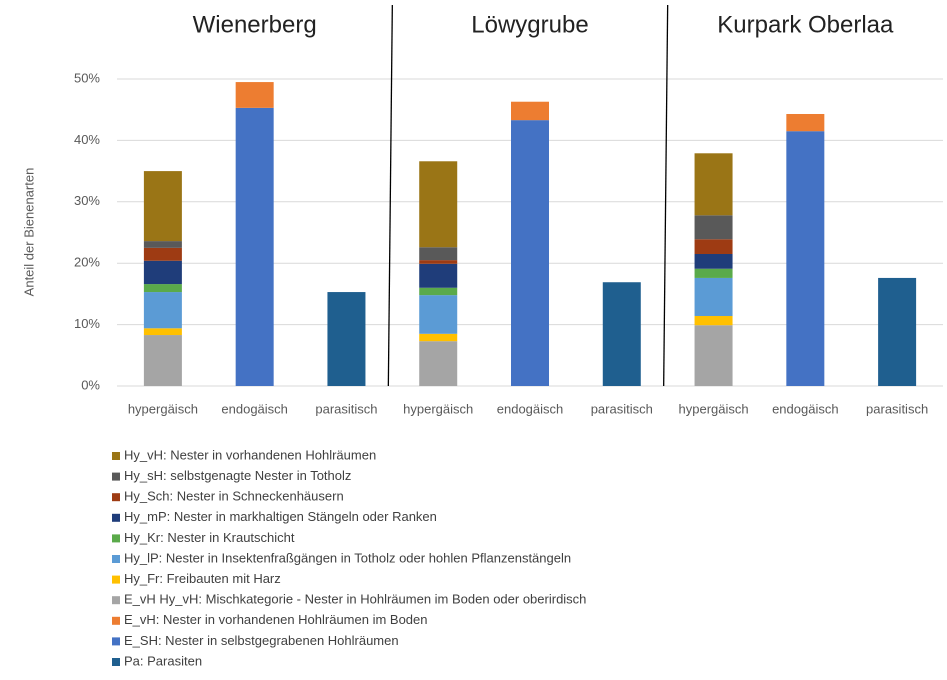 This screenshot has height=680, width=947. Describe the element at coordinates (87, 200) in the screenshot. I see `y-tick-label: 30%` at that location.